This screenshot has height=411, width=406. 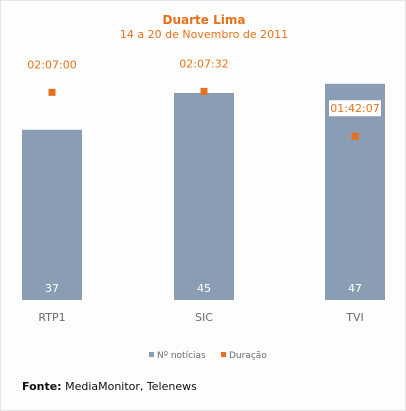 I want to click on bar-value-sic: 45, so click(x=204, y=288).